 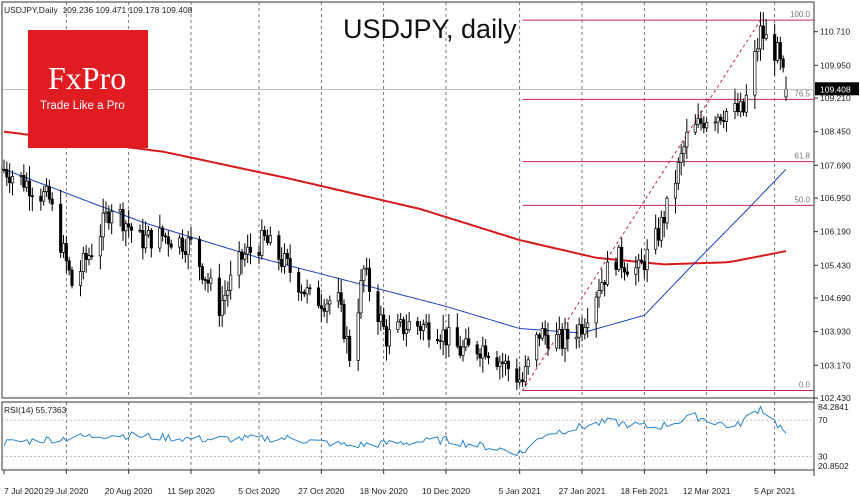 What do you see at coordinates (66, 491) in the screenshot?
I see `x-tick-label: 29 Jul 2020` at bounding box center [66, 491].